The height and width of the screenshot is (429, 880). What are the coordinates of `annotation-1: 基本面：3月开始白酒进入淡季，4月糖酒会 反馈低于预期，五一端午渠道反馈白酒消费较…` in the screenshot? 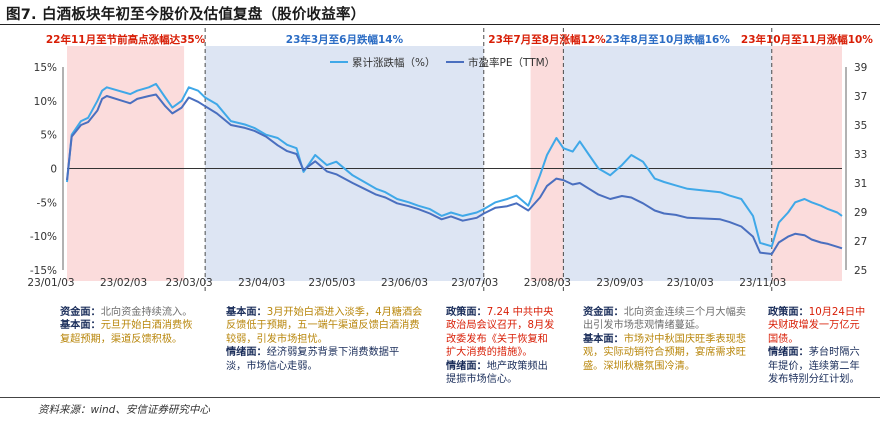 It's located at (328, 339).